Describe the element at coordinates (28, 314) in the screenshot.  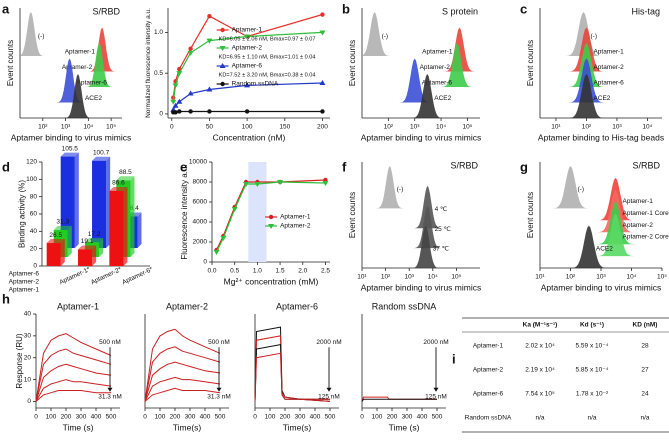
I see `y-tick-label: 40` at that location.